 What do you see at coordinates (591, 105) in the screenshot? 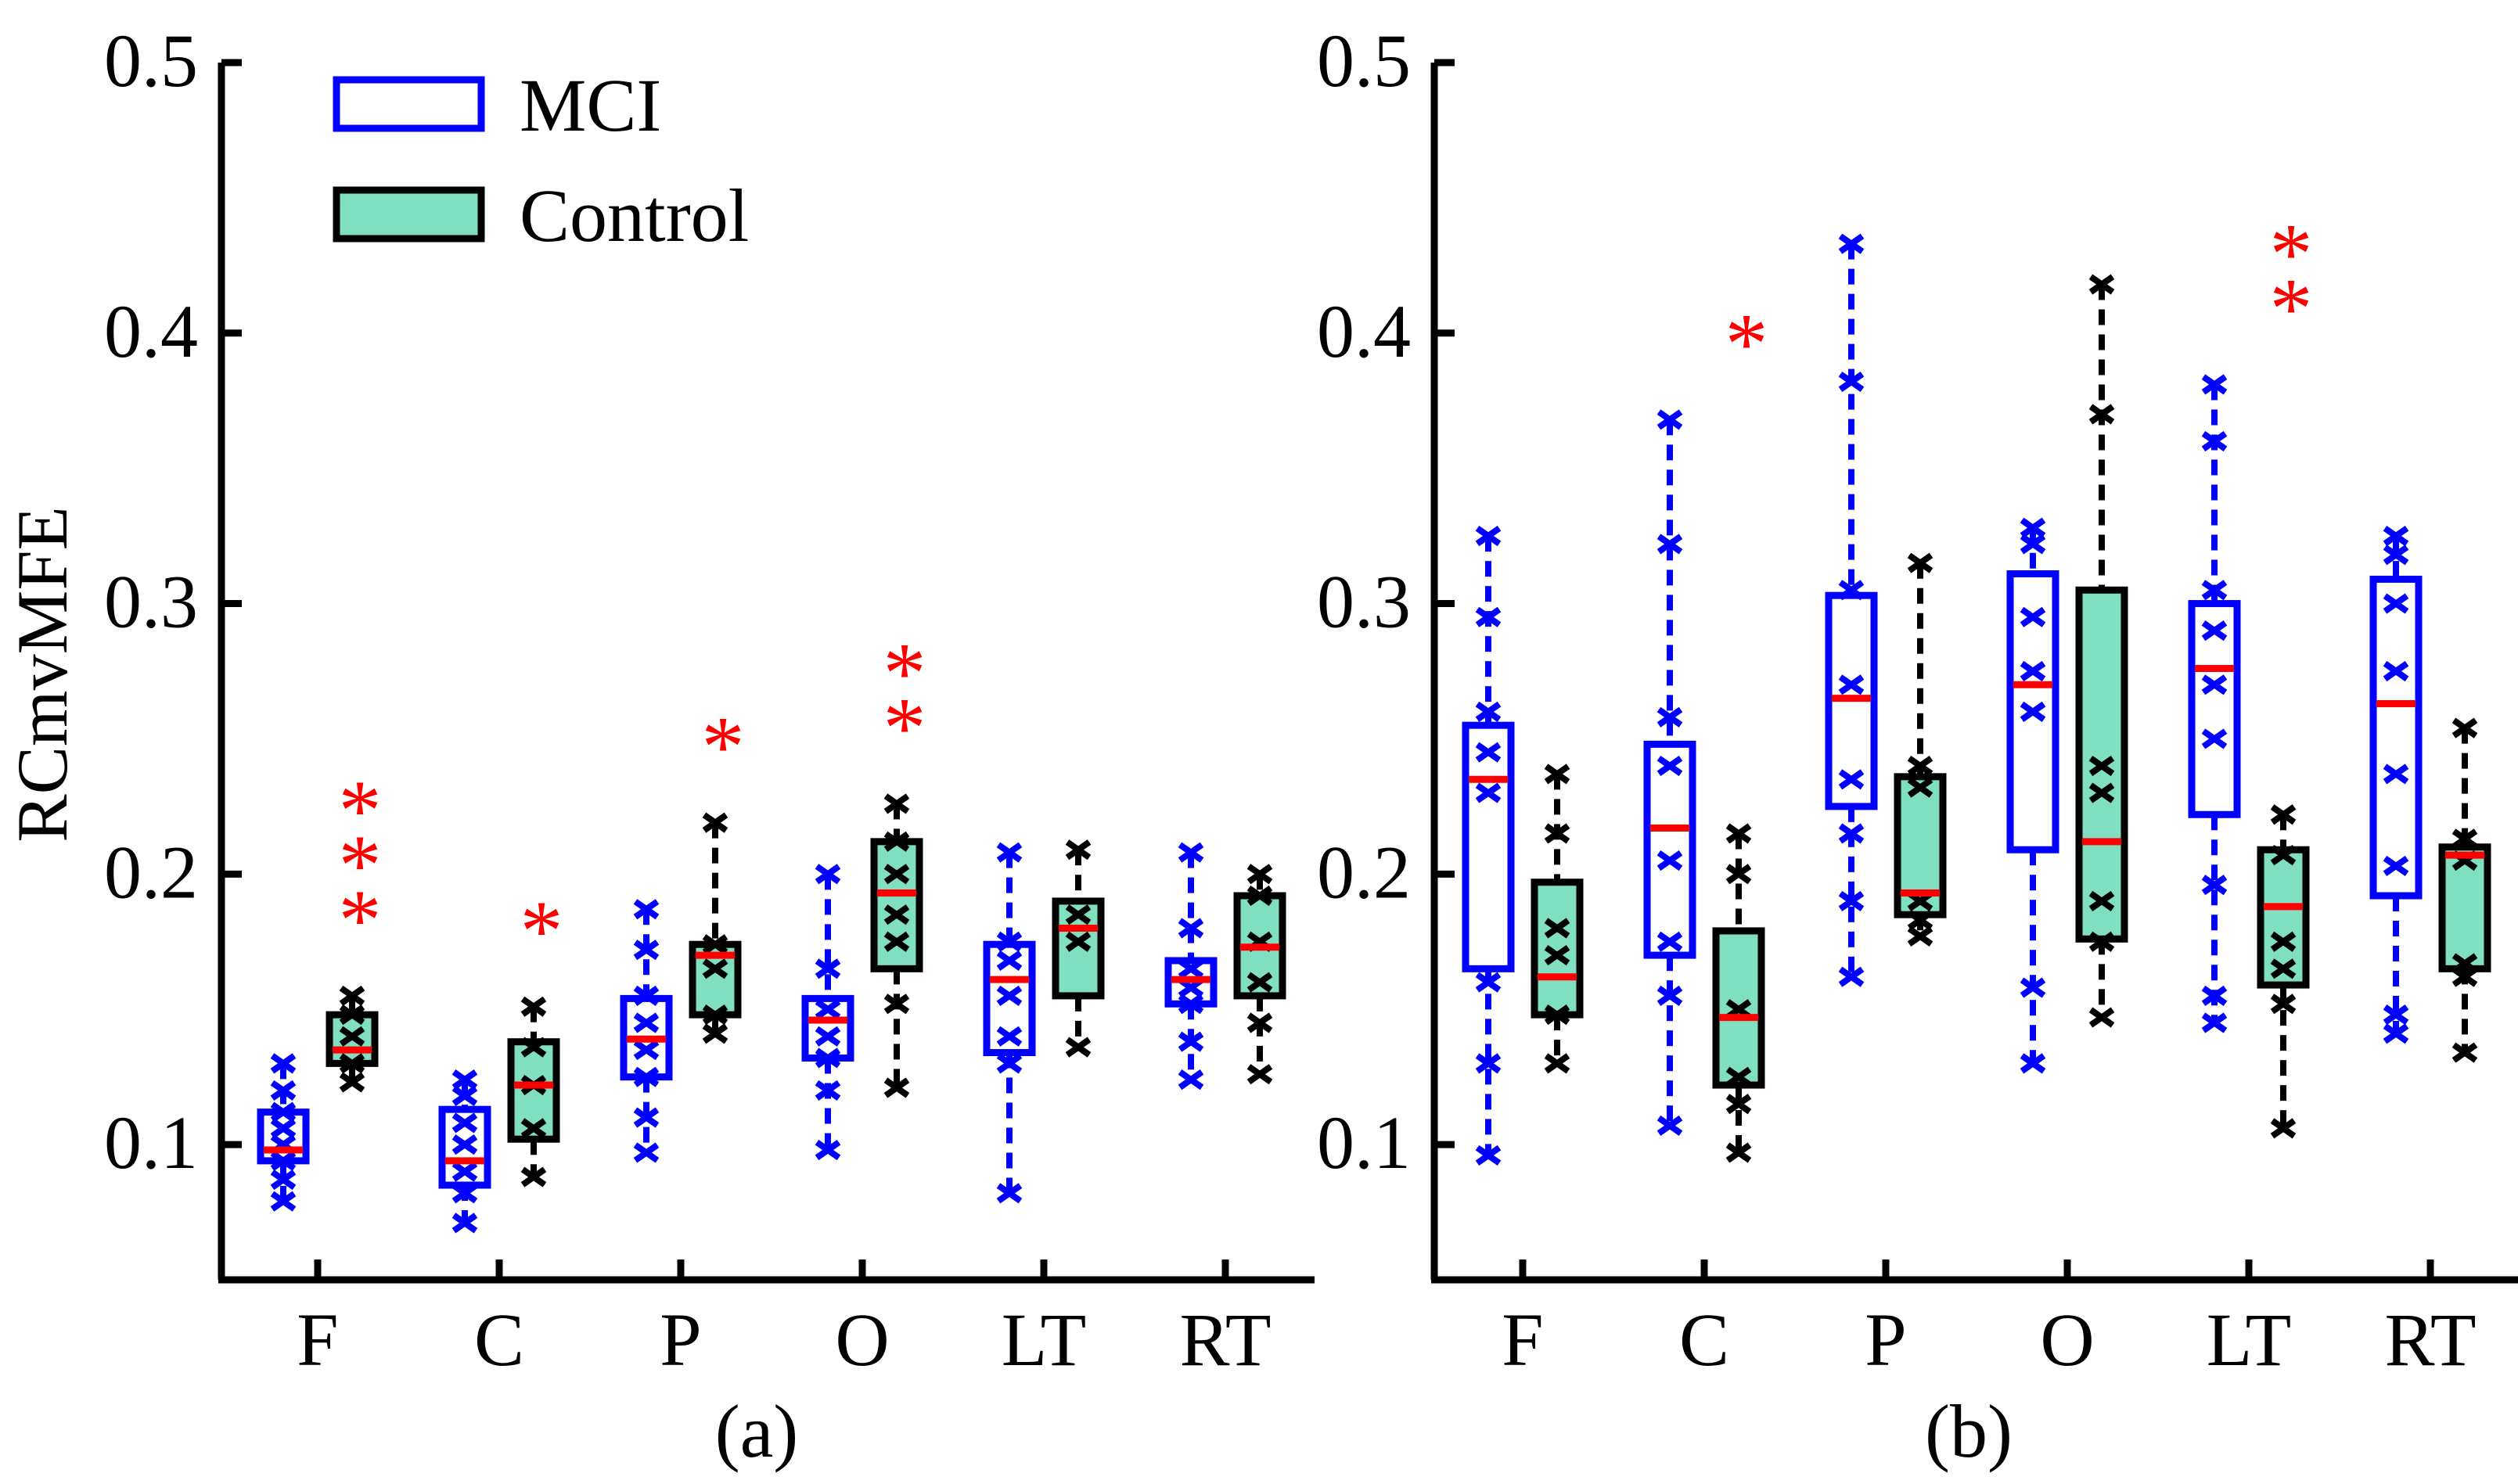
I see `legend-label-mci: MCI` at bounding box center [591, 105].